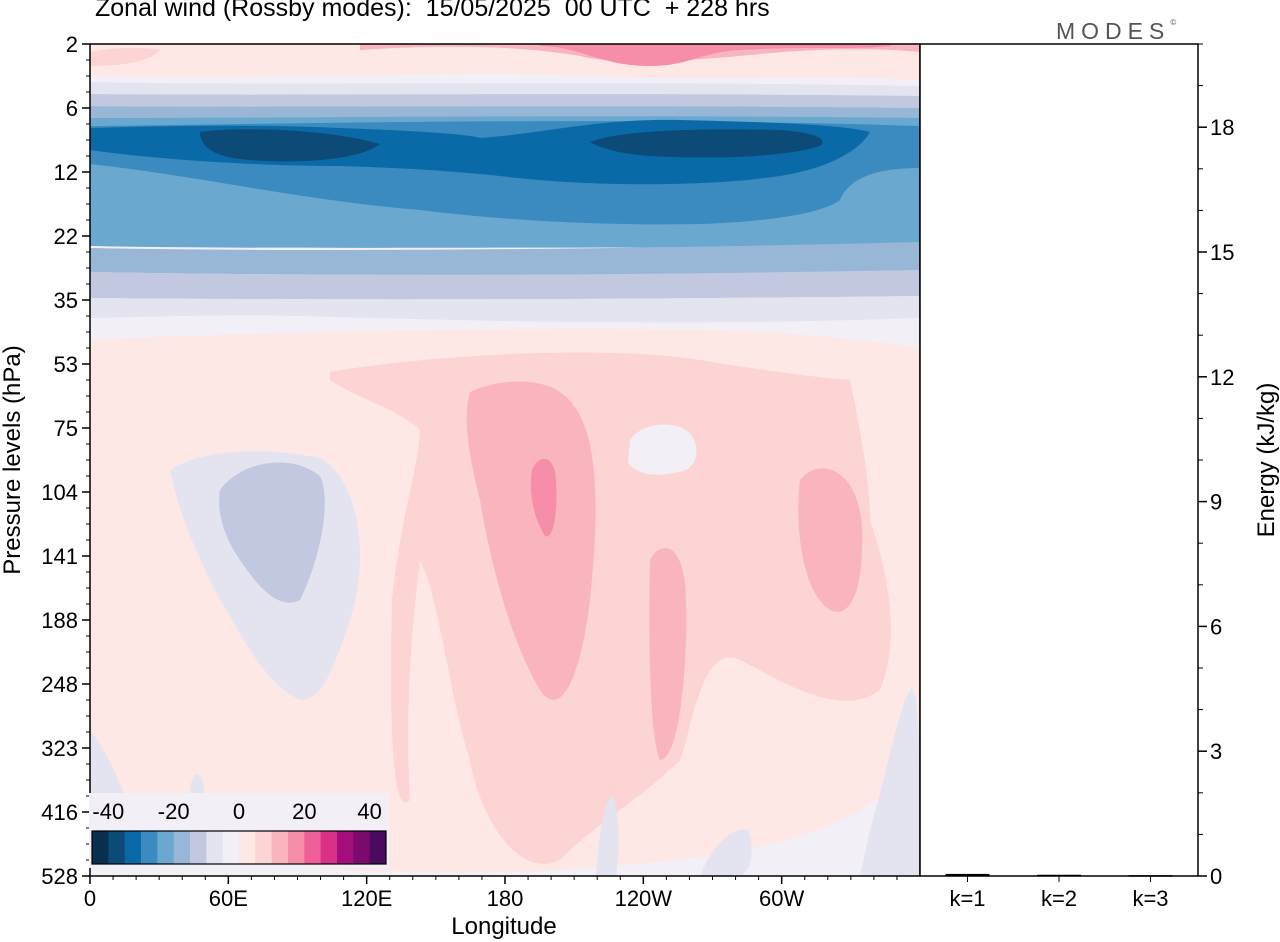 Image resolution: width=1280 pixels, height=942 pixels. I want to click on energy-tick-label: 15, so click(1222, 252).